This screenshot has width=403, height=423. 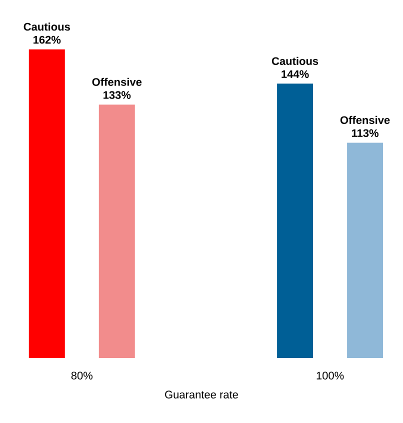 I want to click on data-label: 144%, so click(x=295, y=74).